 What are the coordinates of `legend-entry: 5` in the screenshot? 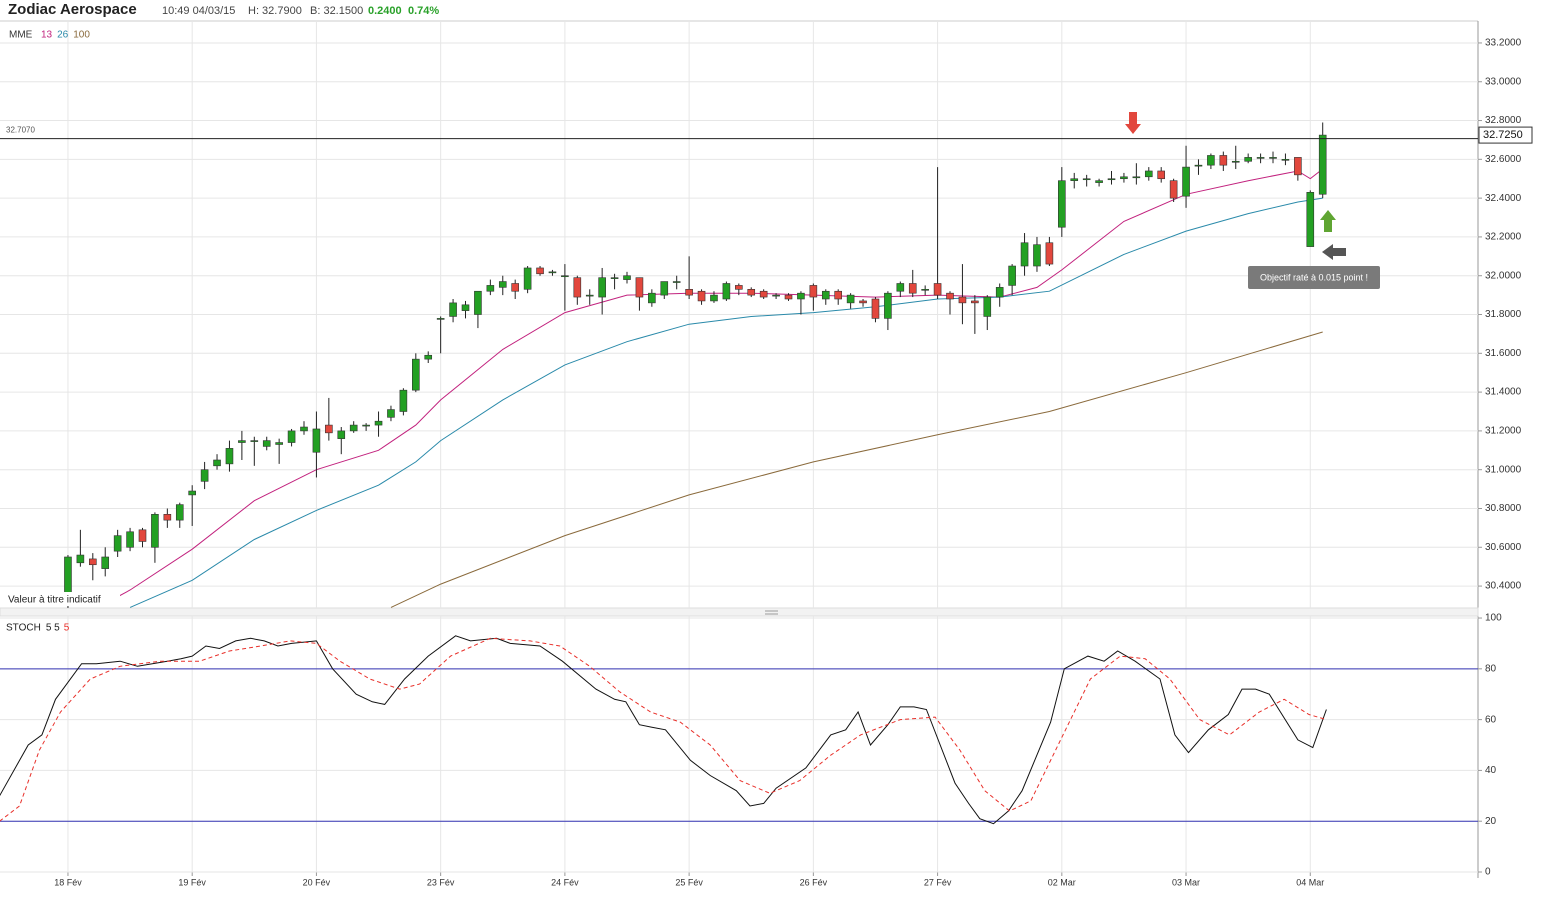 It's located at (67, 628).